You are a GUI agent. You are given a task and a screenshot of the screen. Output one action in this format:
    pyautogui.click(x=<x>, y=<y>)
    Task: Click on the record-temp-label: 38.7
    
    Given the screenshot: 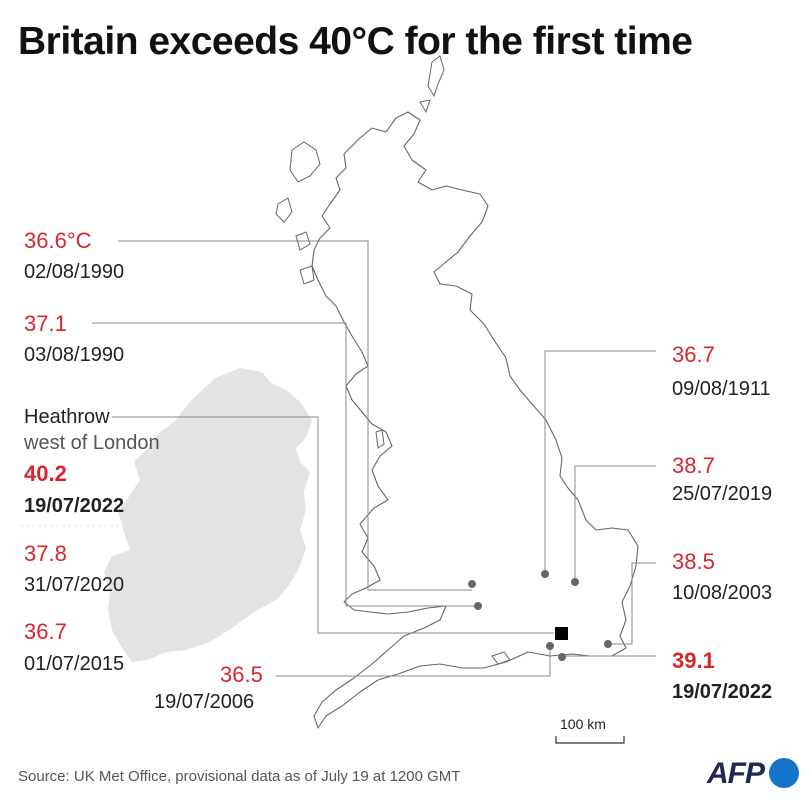 What is the action you would take?
    pyautogui.click(x=693, y=465)
    